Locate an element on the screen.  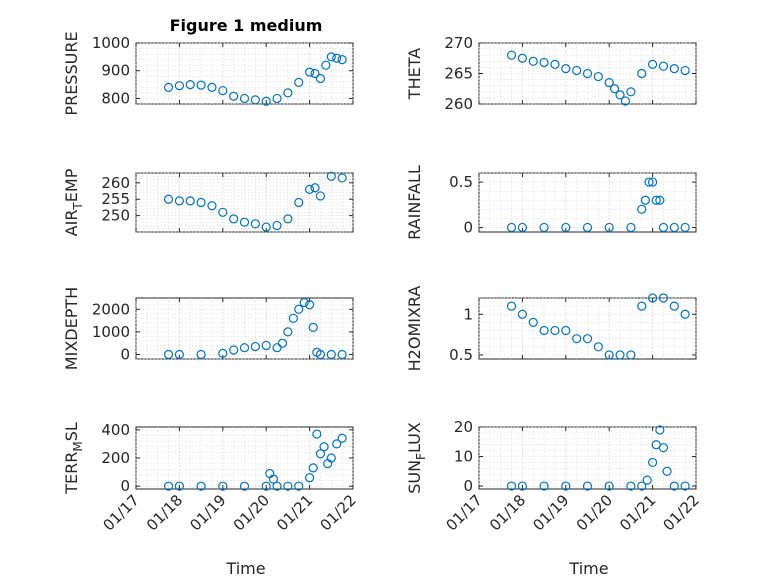
y-axis-label: RAINFALL is located at coordinates (414, 202).